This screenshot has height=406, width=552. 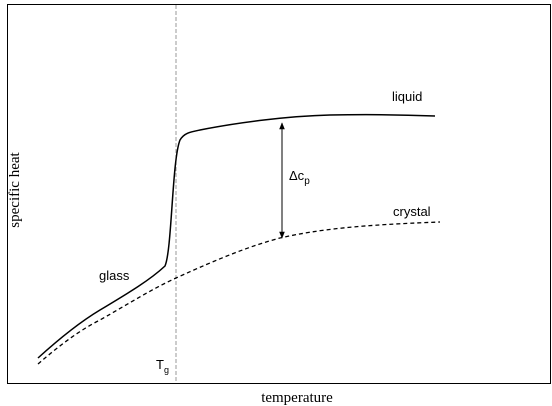 I want to click on delta-sub: p, so click(x=307, y=181).